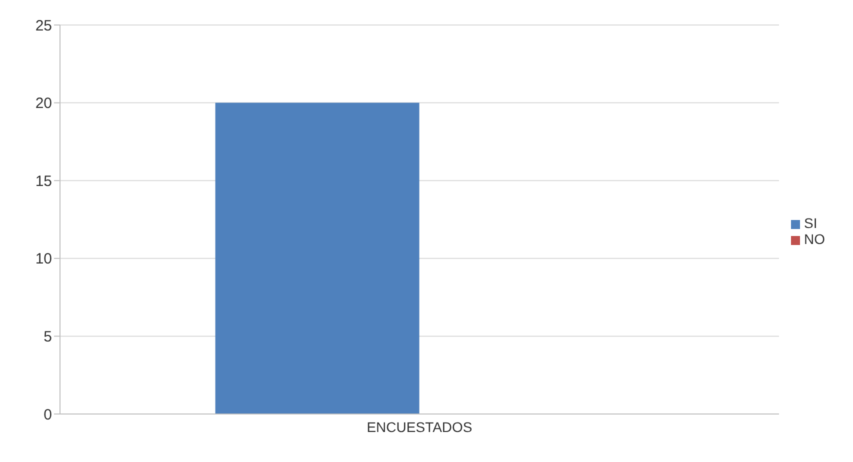  Describe the element at coordinates (814, 239) in the screenshot. I see `legend-label: NO` at that location.